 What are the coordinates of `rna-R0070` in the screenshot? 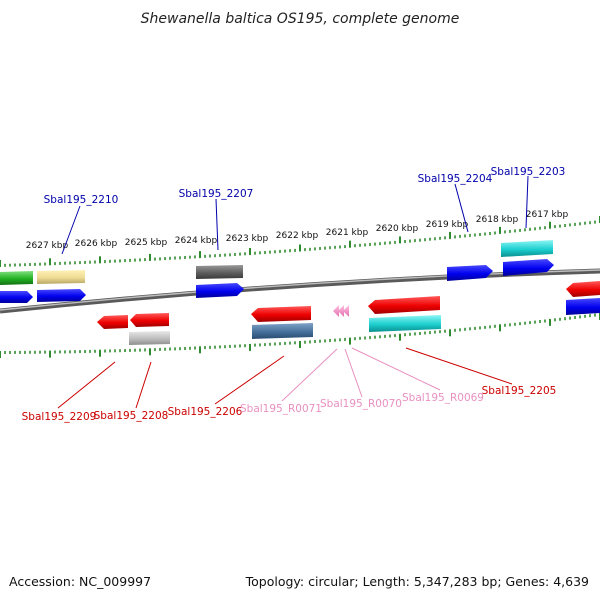 It's located at (341, 311).